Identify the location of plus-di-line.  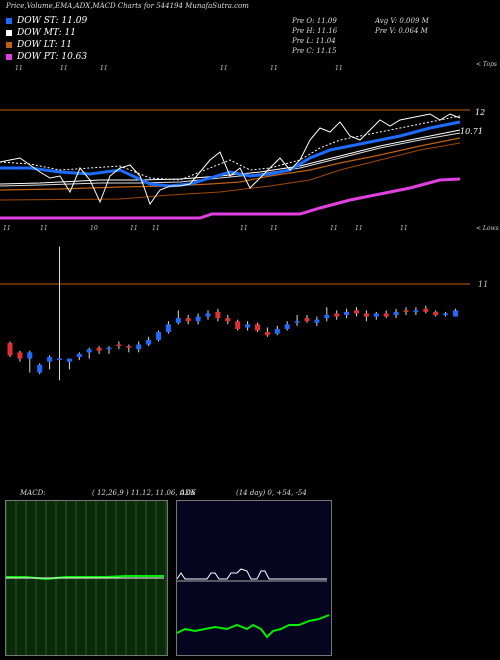
(253, 626).